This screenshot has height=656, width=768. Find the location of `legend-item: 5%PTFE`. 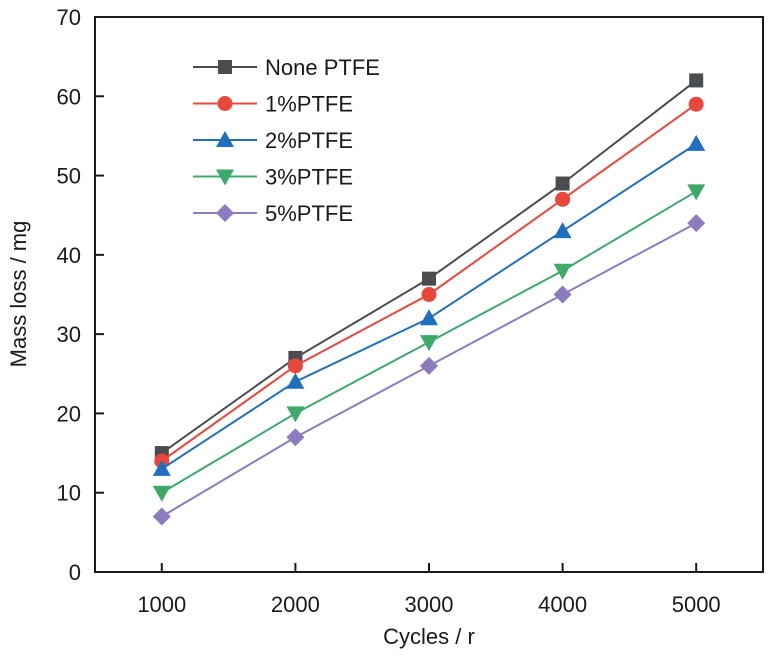

legend-item: 5%PTFE is located at coordinates (273, 213).